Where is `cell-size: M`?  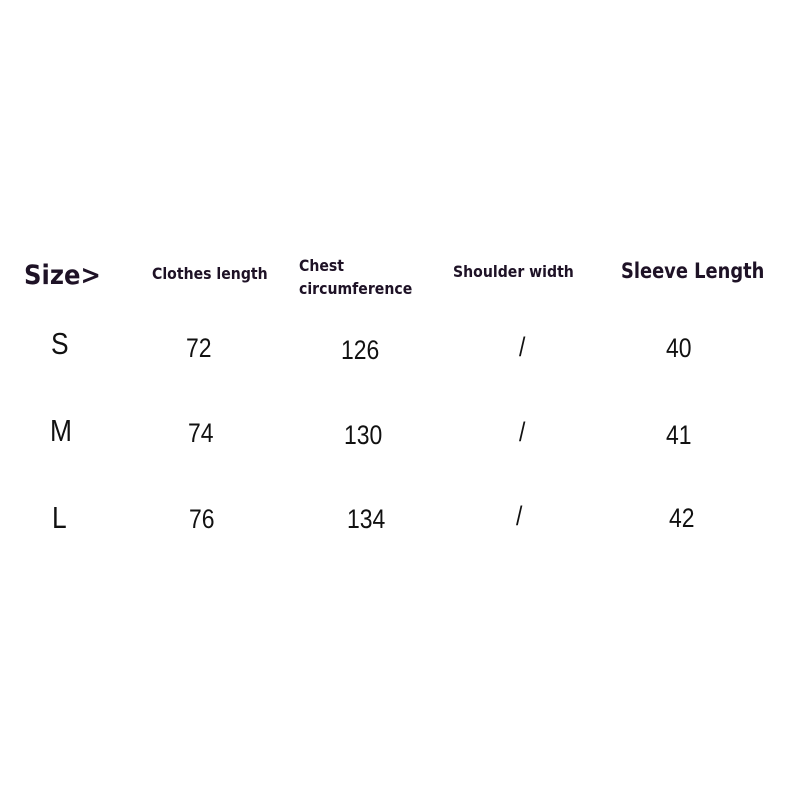 cell-size: M is located at coordinates (61, 430).